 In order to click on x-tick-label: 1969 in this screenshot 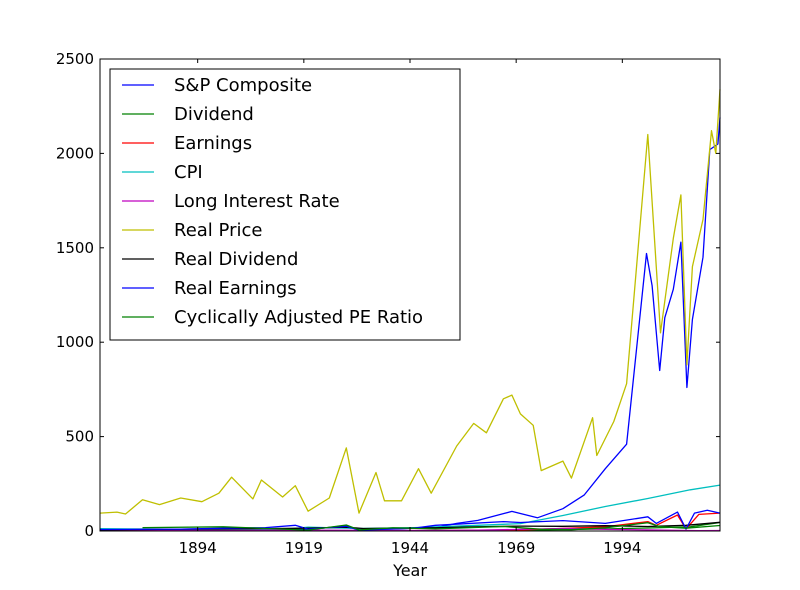, I will do `click(516, 548)`.